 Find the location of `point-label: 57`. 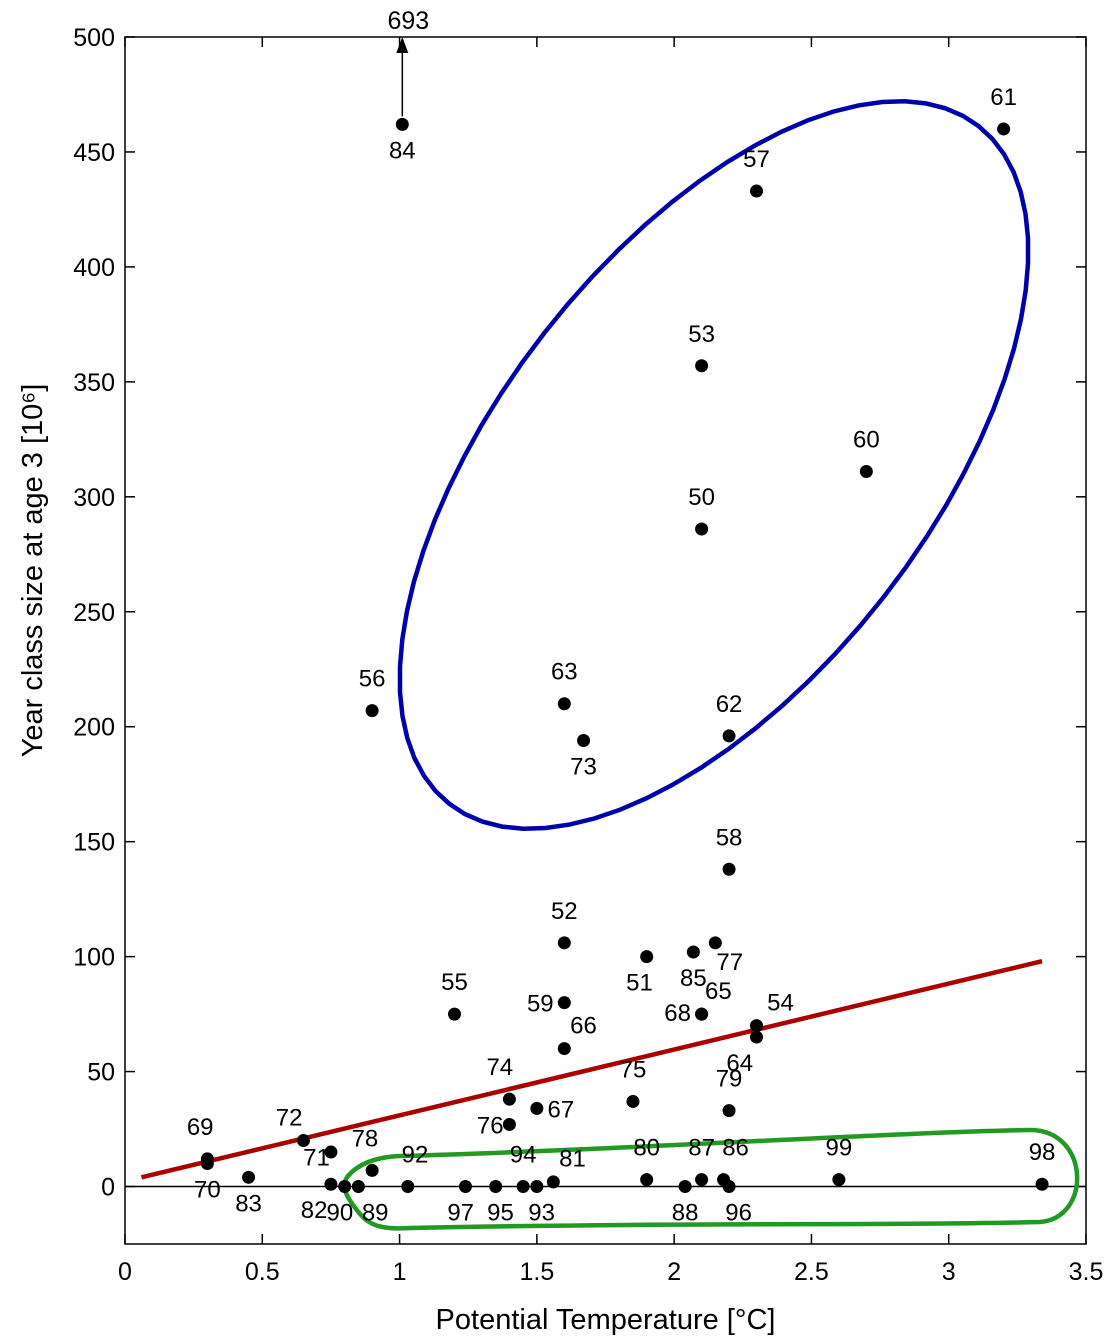

point-label: 57 is located at coordinates (756, 159).